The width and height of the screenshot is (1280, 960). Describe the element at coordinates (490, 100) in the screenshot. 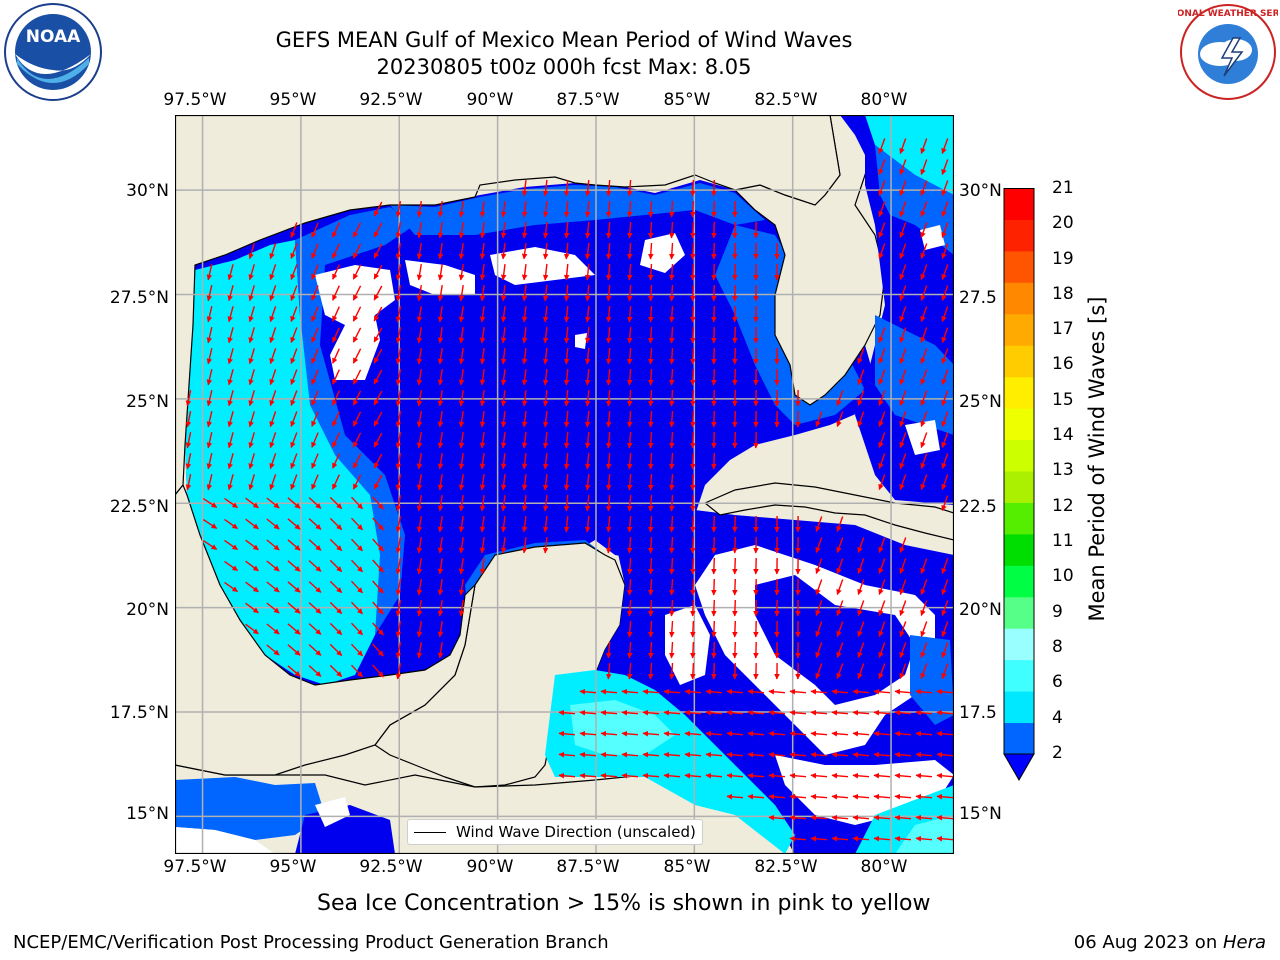

I see `lon-label-top-3: 90°W` at that location.